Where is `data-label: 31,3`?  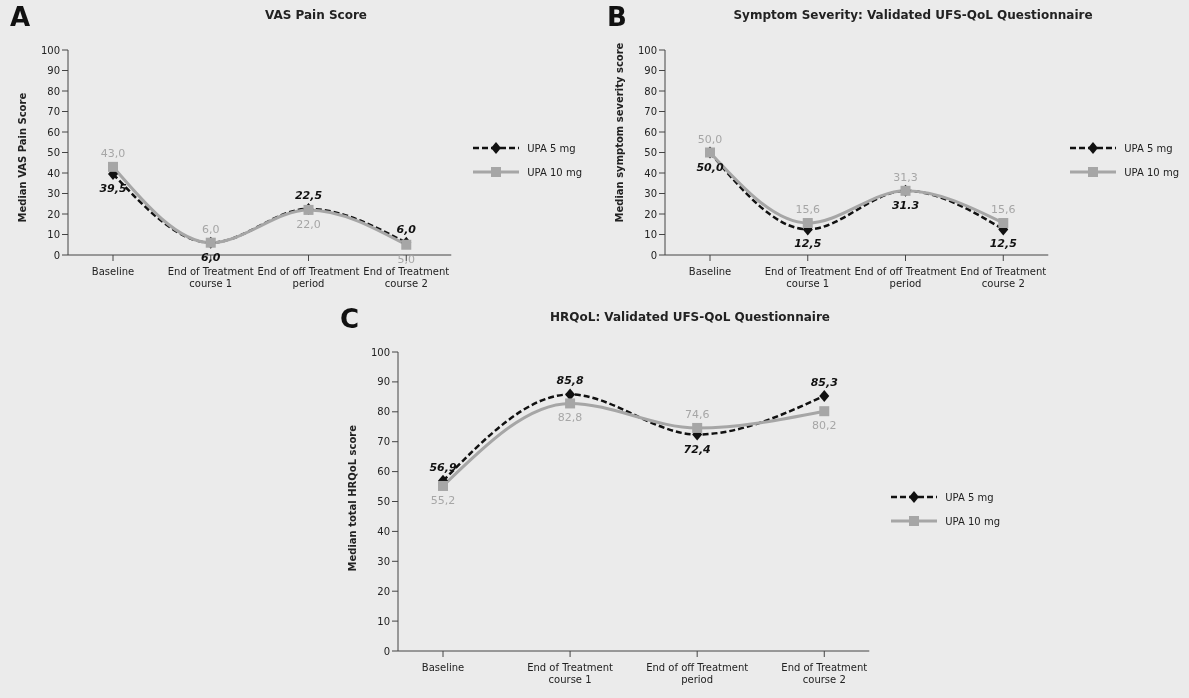 data-label: 31,3 is located at coordinates (905, 177).